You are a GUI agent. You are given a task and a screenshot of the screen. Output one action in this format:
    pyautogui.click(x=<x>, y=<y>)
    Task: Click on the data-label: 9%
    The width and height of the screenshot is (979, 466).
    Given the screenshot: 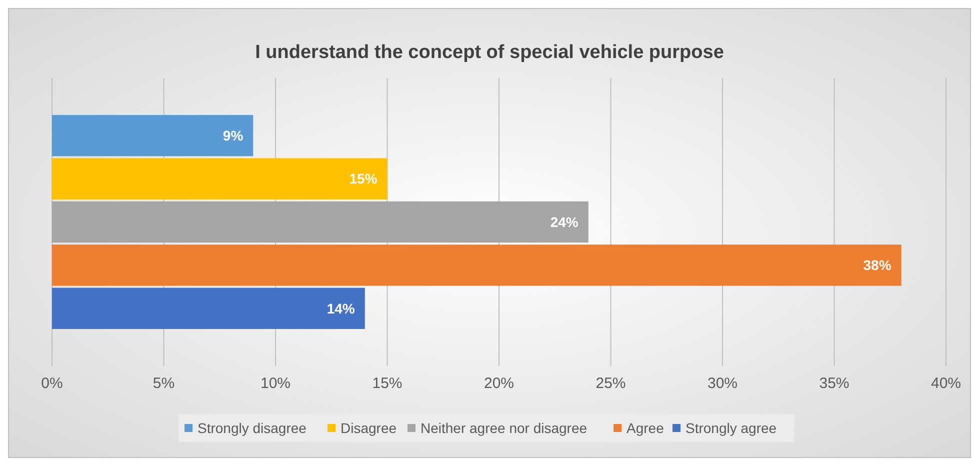 What is the action you would take?
    pyautogui.click(x=233, y=136)
    